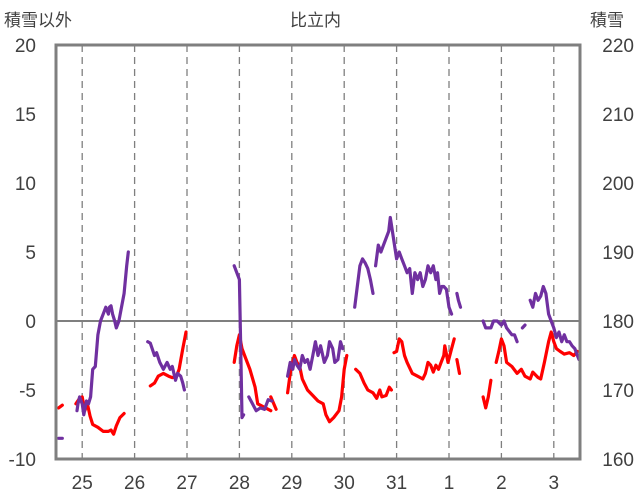 The image size is (636, 501). I want to click on y-left-tick-label: 20, so click(25, 46).